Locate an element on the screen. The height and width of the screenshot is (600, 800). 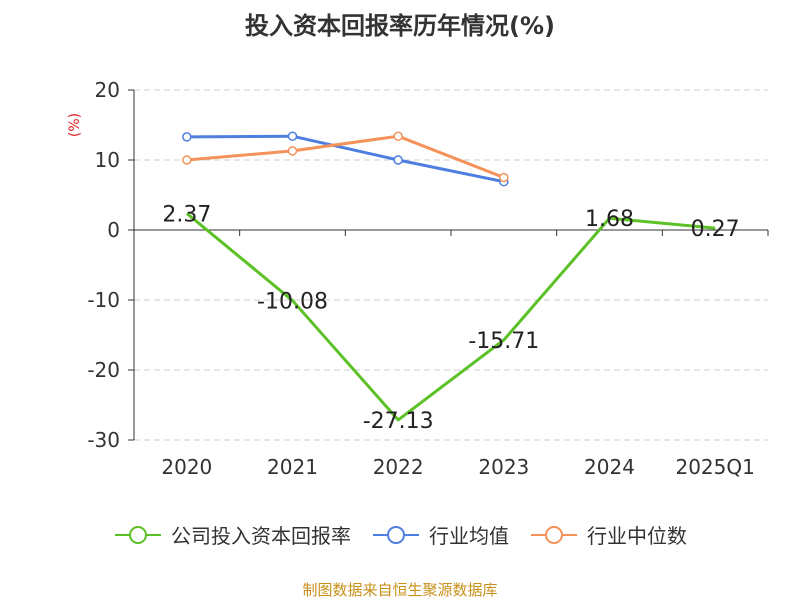
y-tick-label: -30 is located at coordinates (103, 440).